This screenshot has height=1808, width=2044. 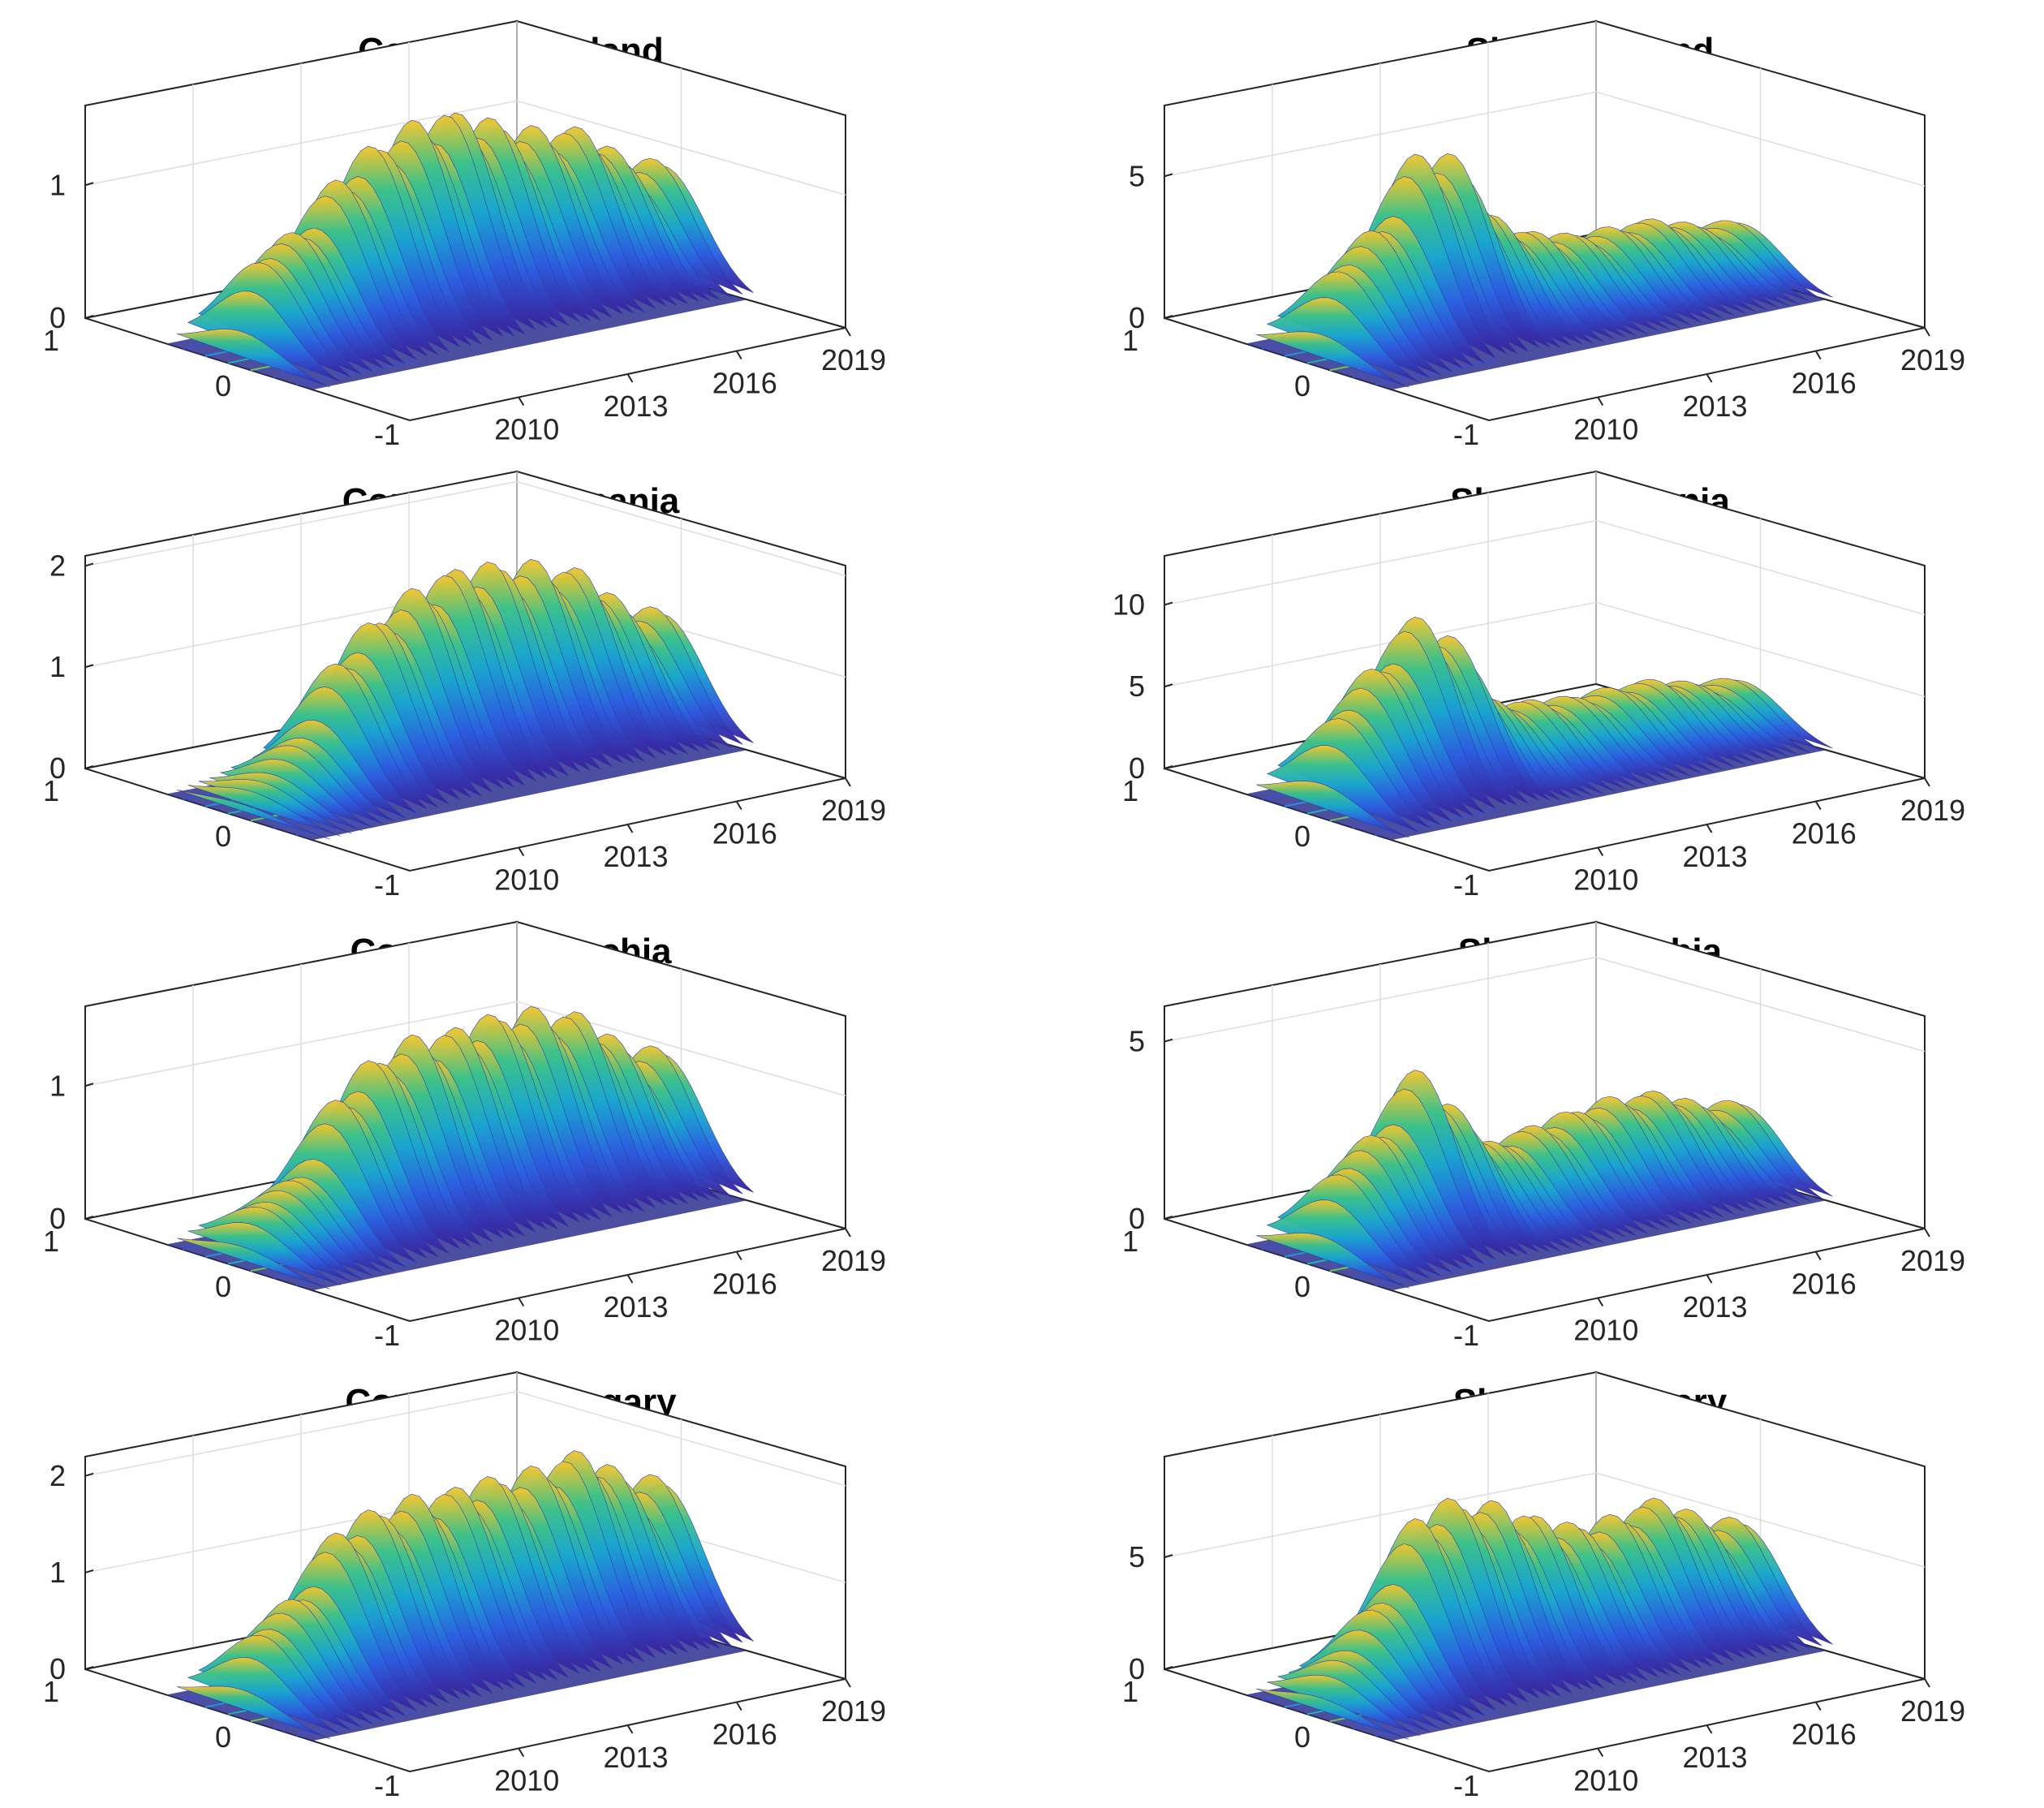 I want to click on panel-4: Slope - Romania0510201020132016201910-1, so click(x=1561, y=676).